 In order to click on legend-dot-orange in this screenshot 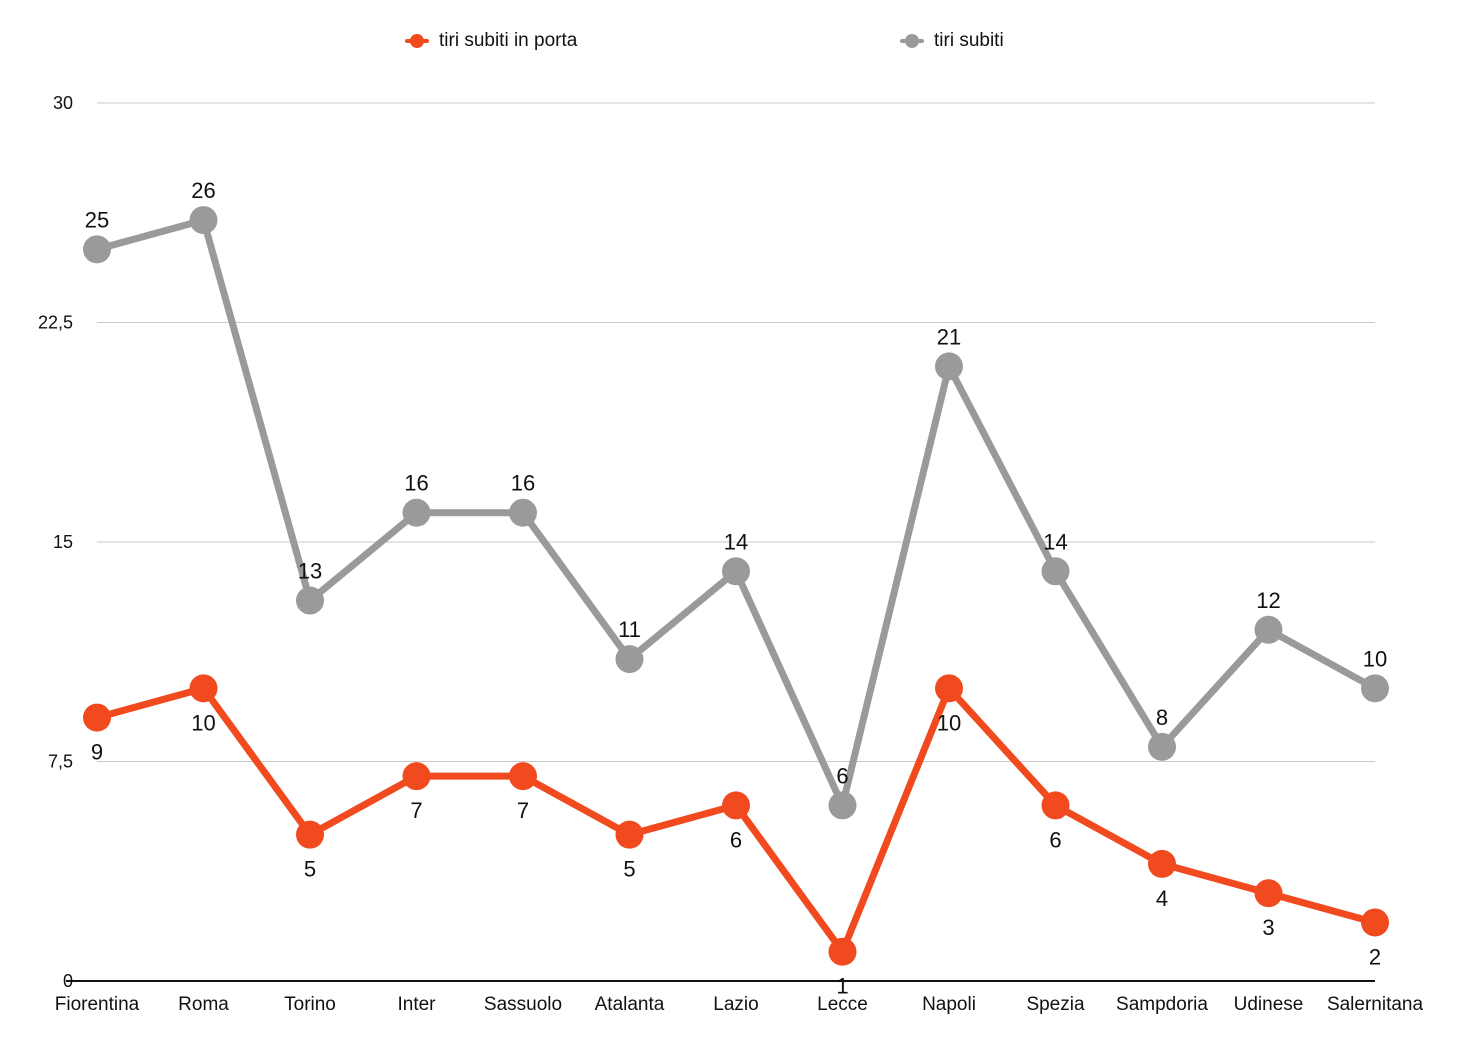, I will do `click(417, 41)`.